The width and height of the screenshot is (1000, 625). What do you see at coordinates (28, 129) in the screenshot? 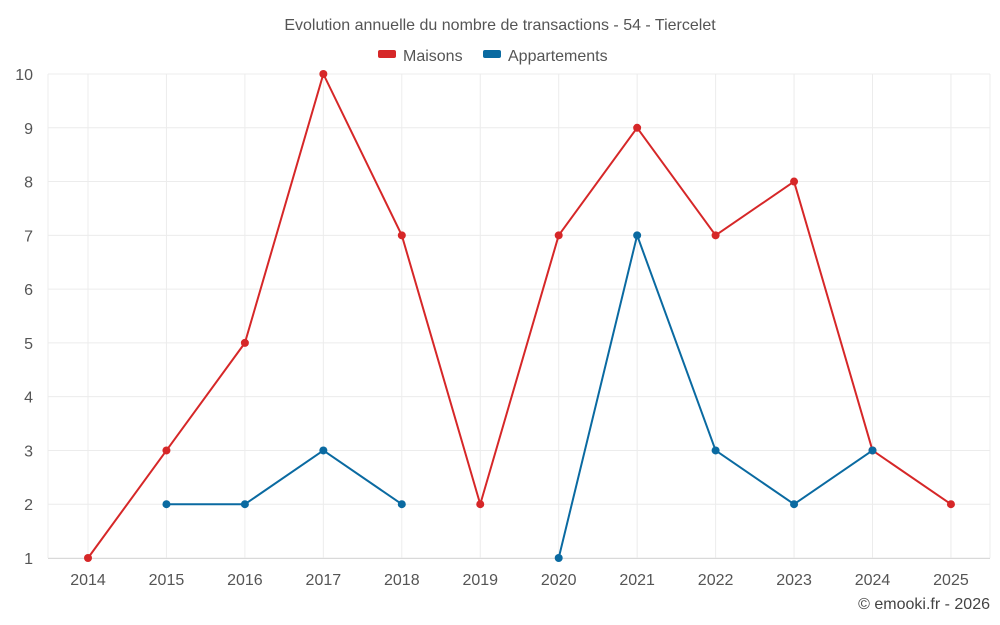
I see `y-tick-label: 9` at bounding box center [28, 129].